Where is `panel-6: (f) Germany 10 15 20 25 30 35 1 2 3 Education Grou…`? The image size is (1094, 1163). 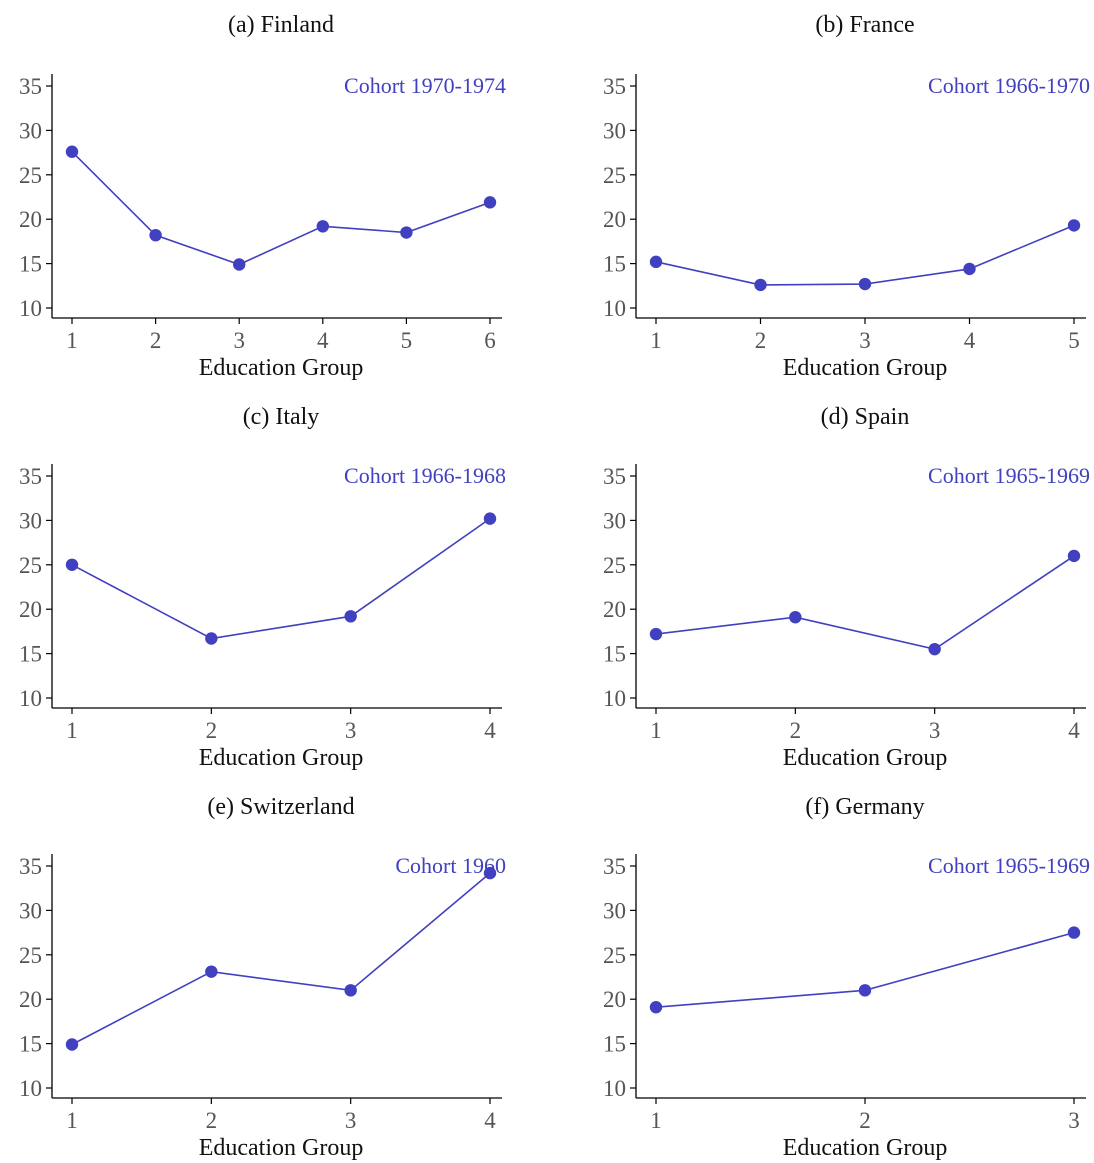
panel-6: (f) Germany 10 15 20 25 30 35 1 2 3 Education Grou… is located at coordinates (846, 977).